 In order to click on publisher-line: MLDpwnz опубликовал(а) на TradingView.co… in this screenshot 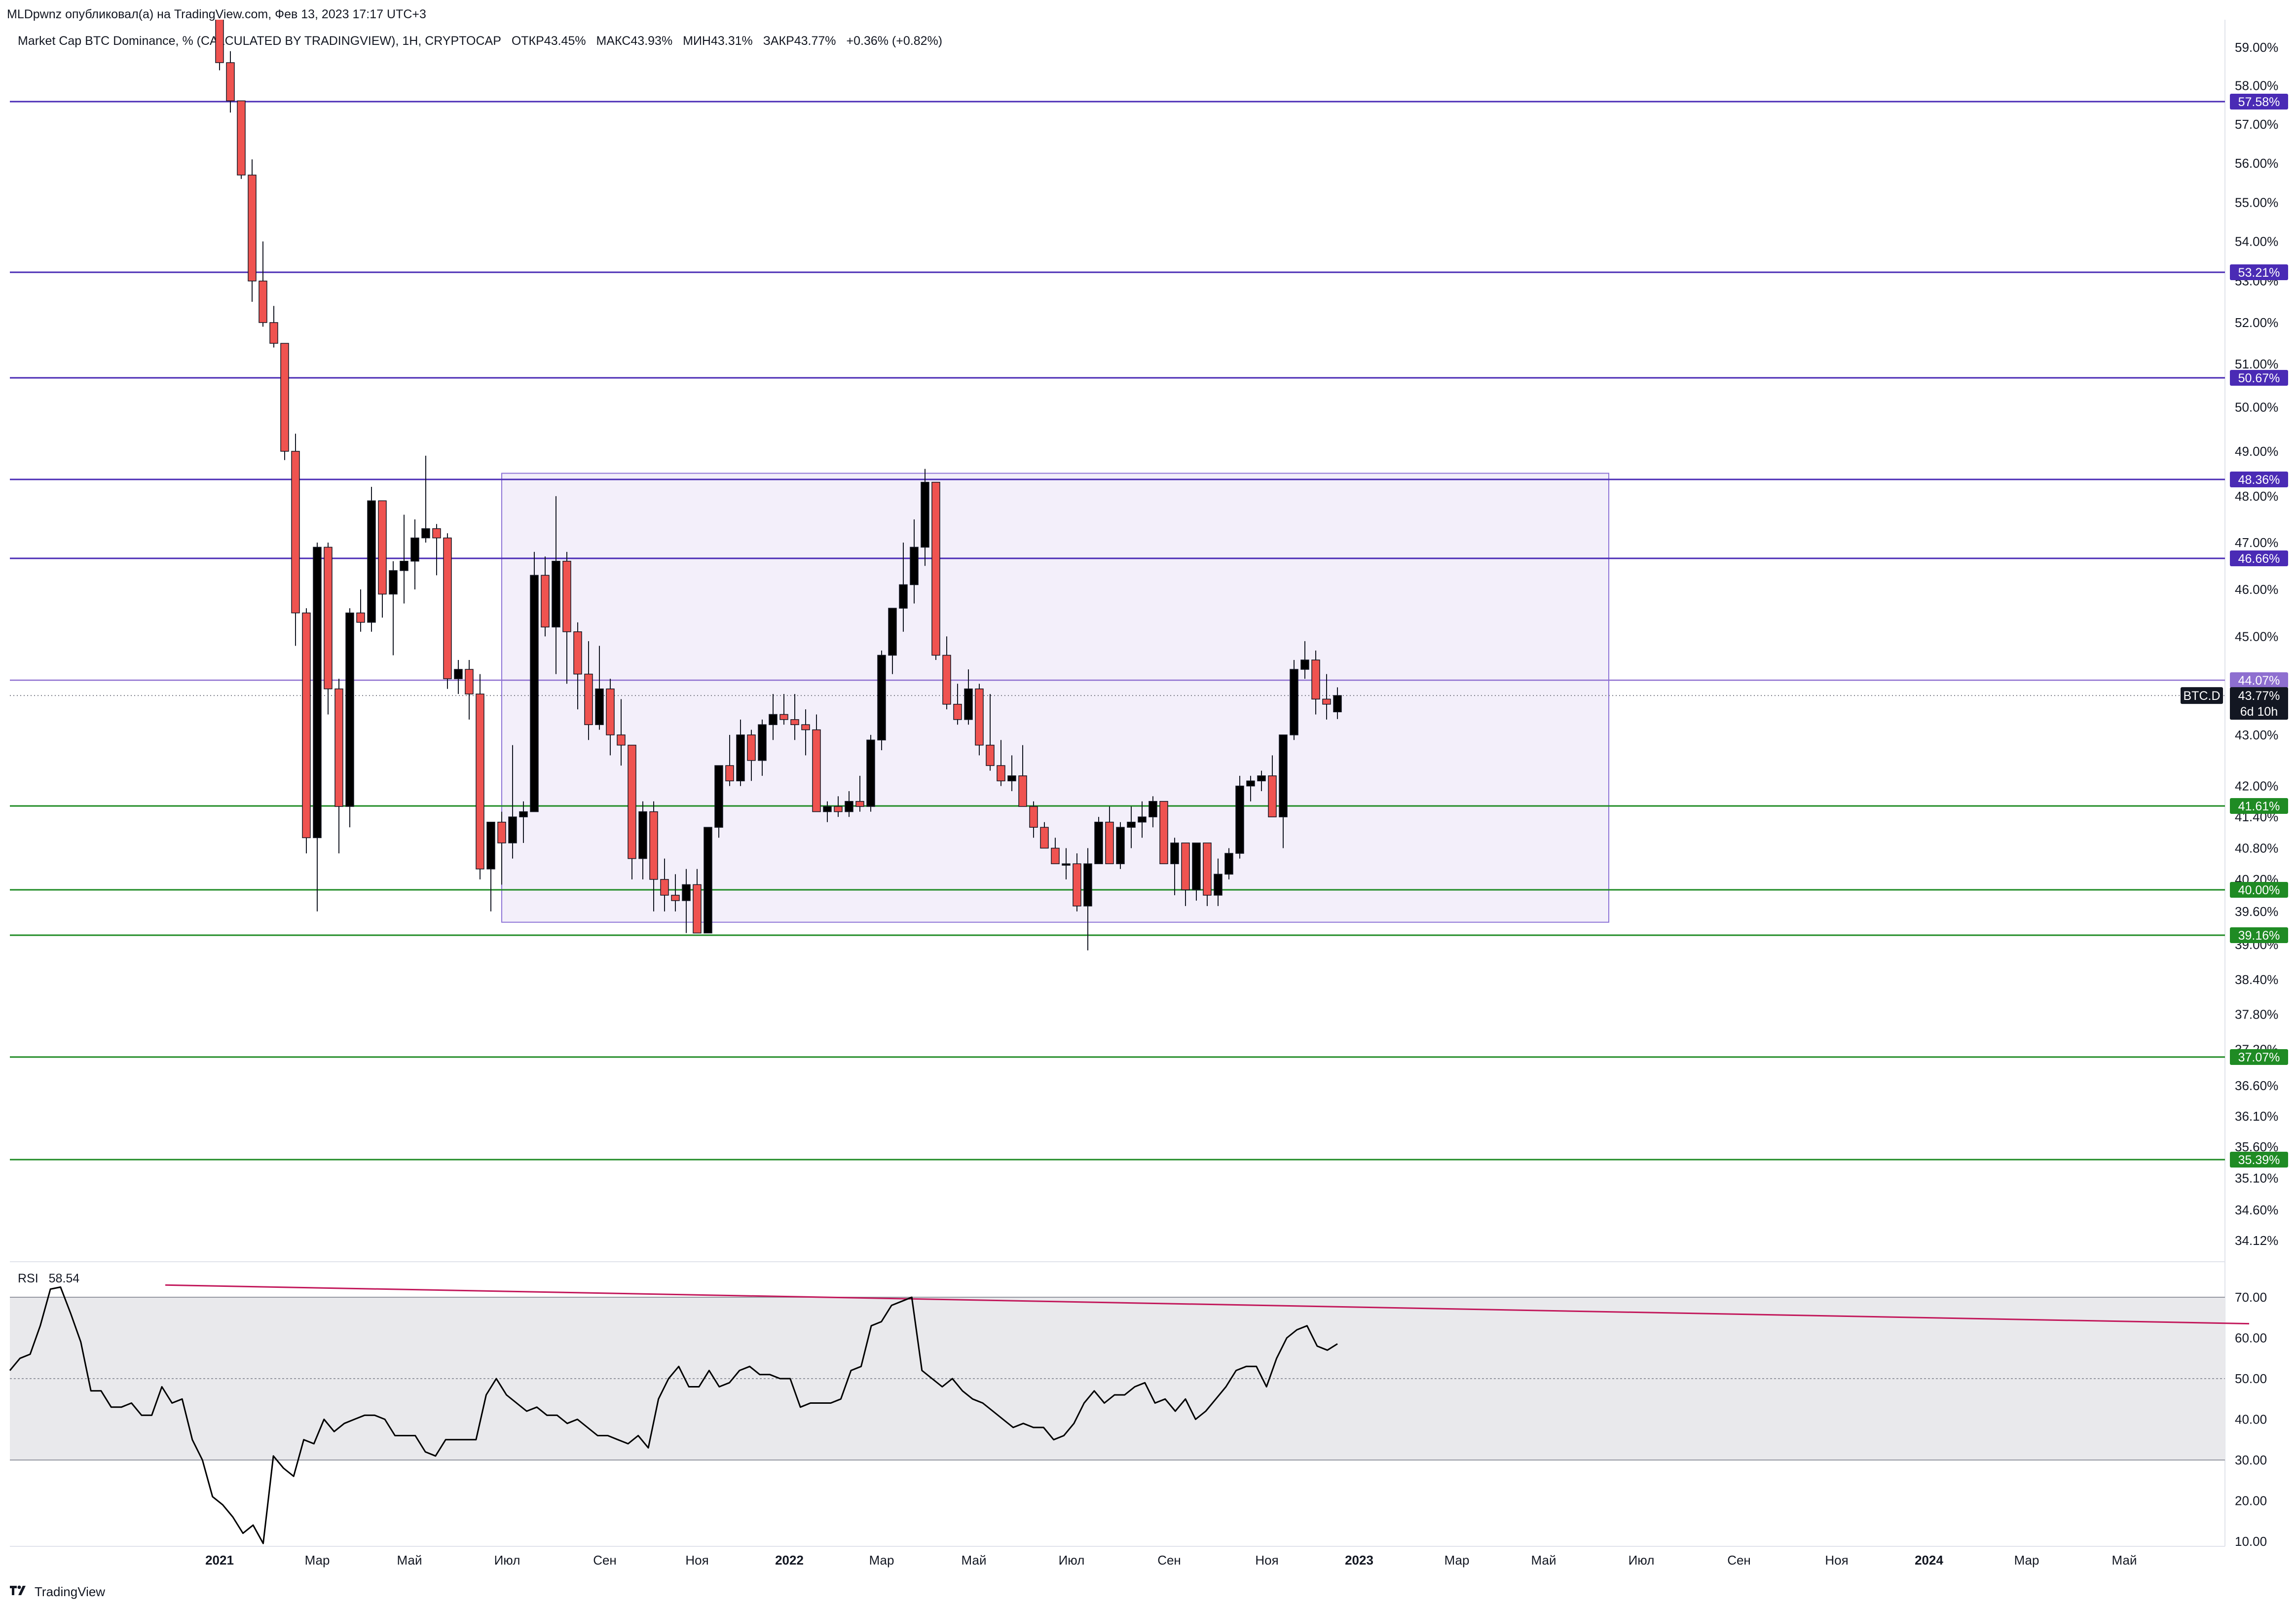, I will do `click(217, 14)`.